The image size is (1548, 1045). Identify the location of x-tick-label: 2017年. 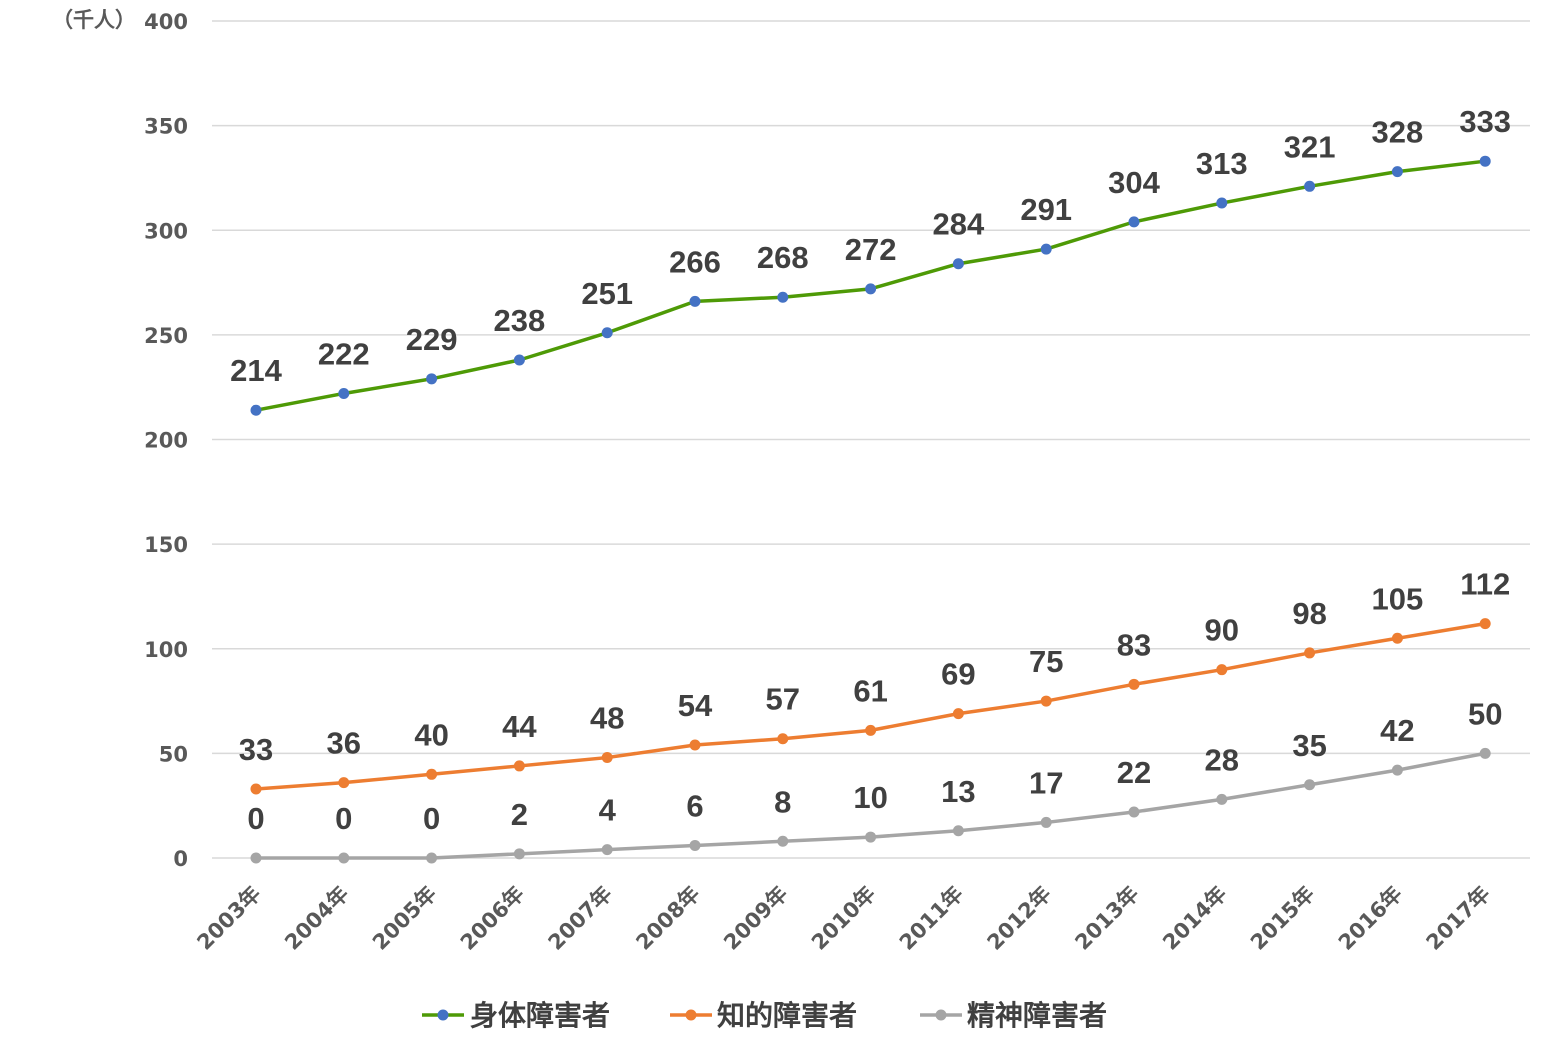
(1458, 918).